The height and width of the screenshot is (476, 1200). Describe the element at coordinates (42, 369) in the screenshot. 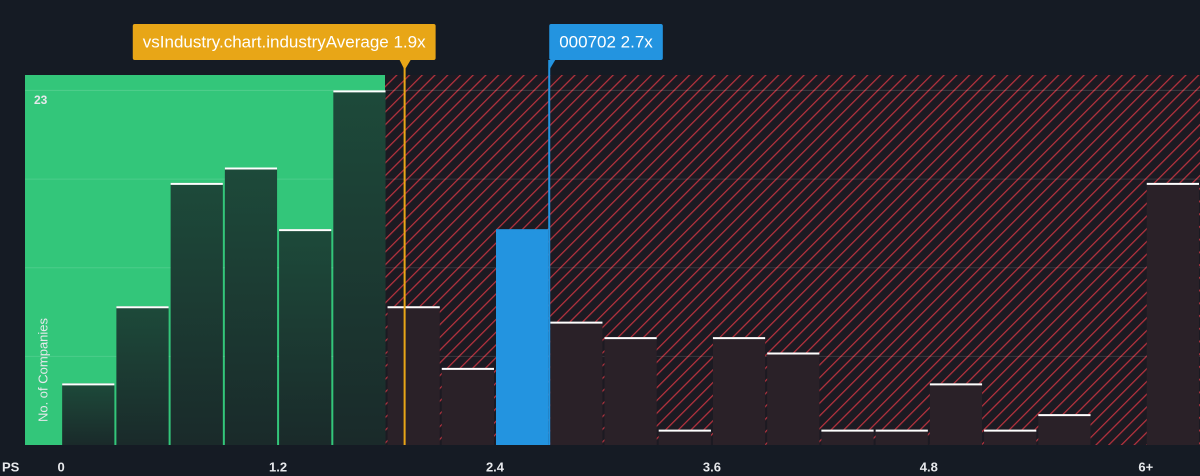

I see `y-axis-label: No. of Companies` at that location.